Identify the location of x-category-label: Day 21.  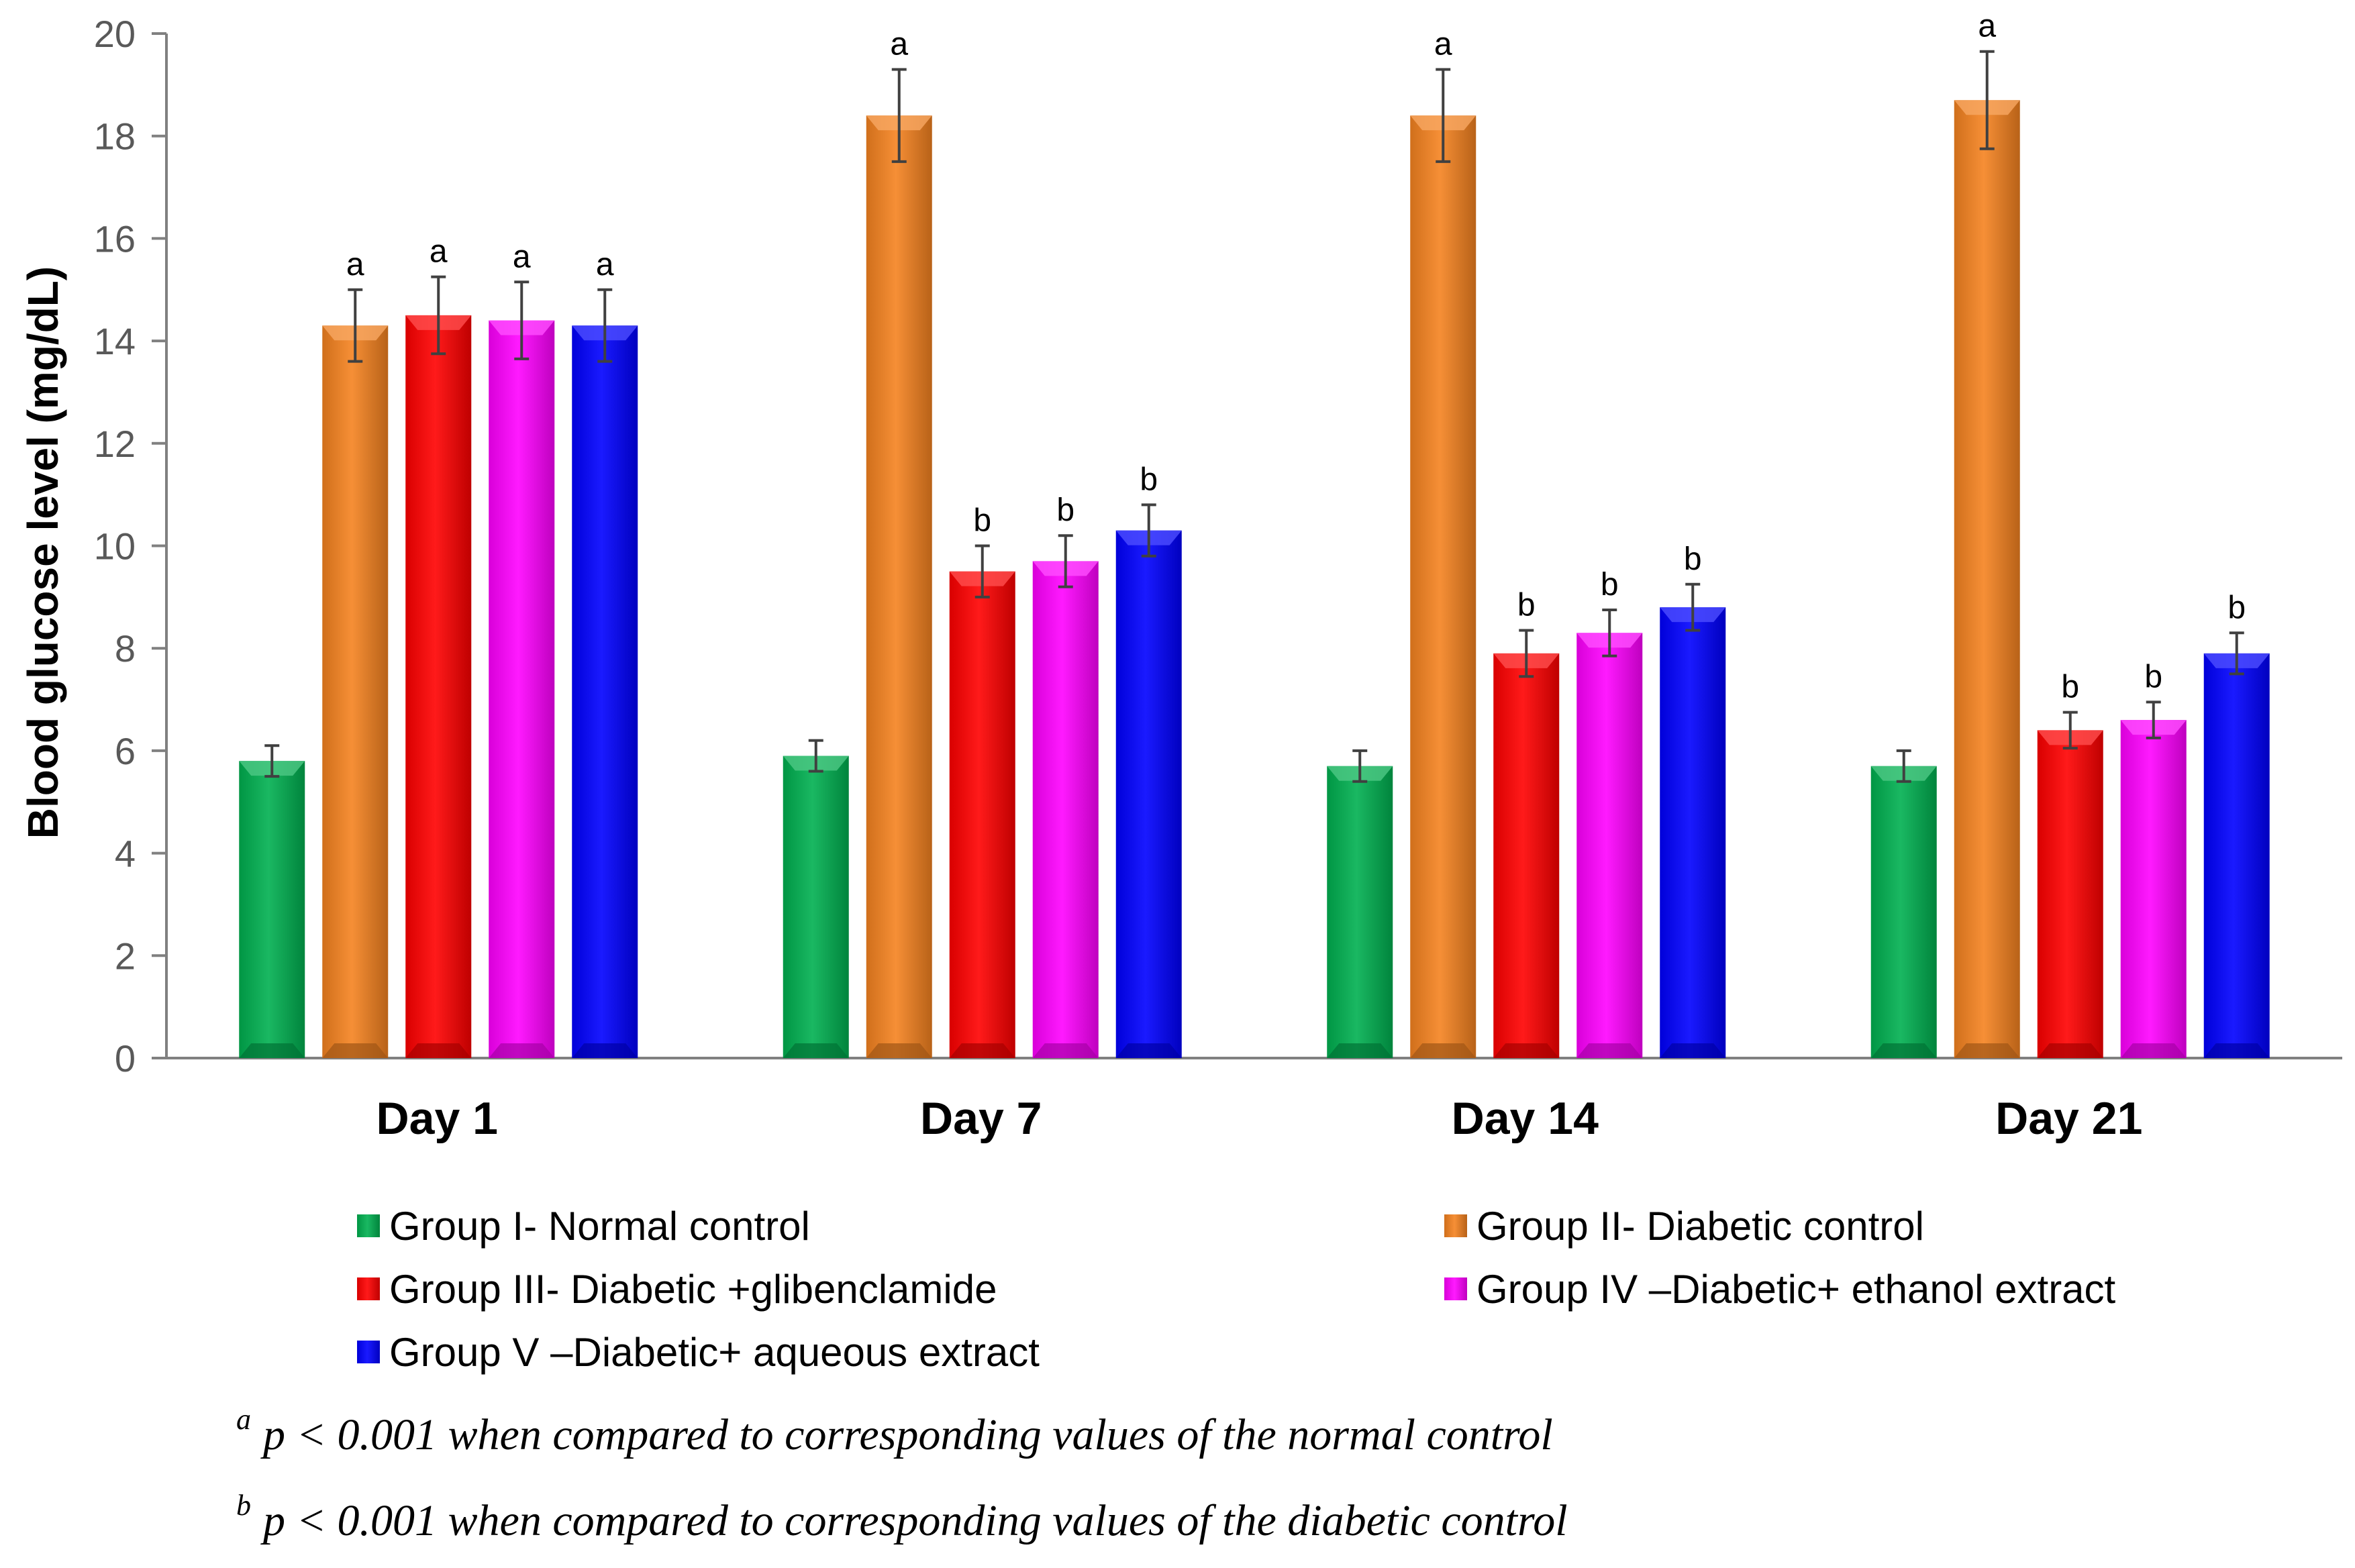
(2068, 1118).